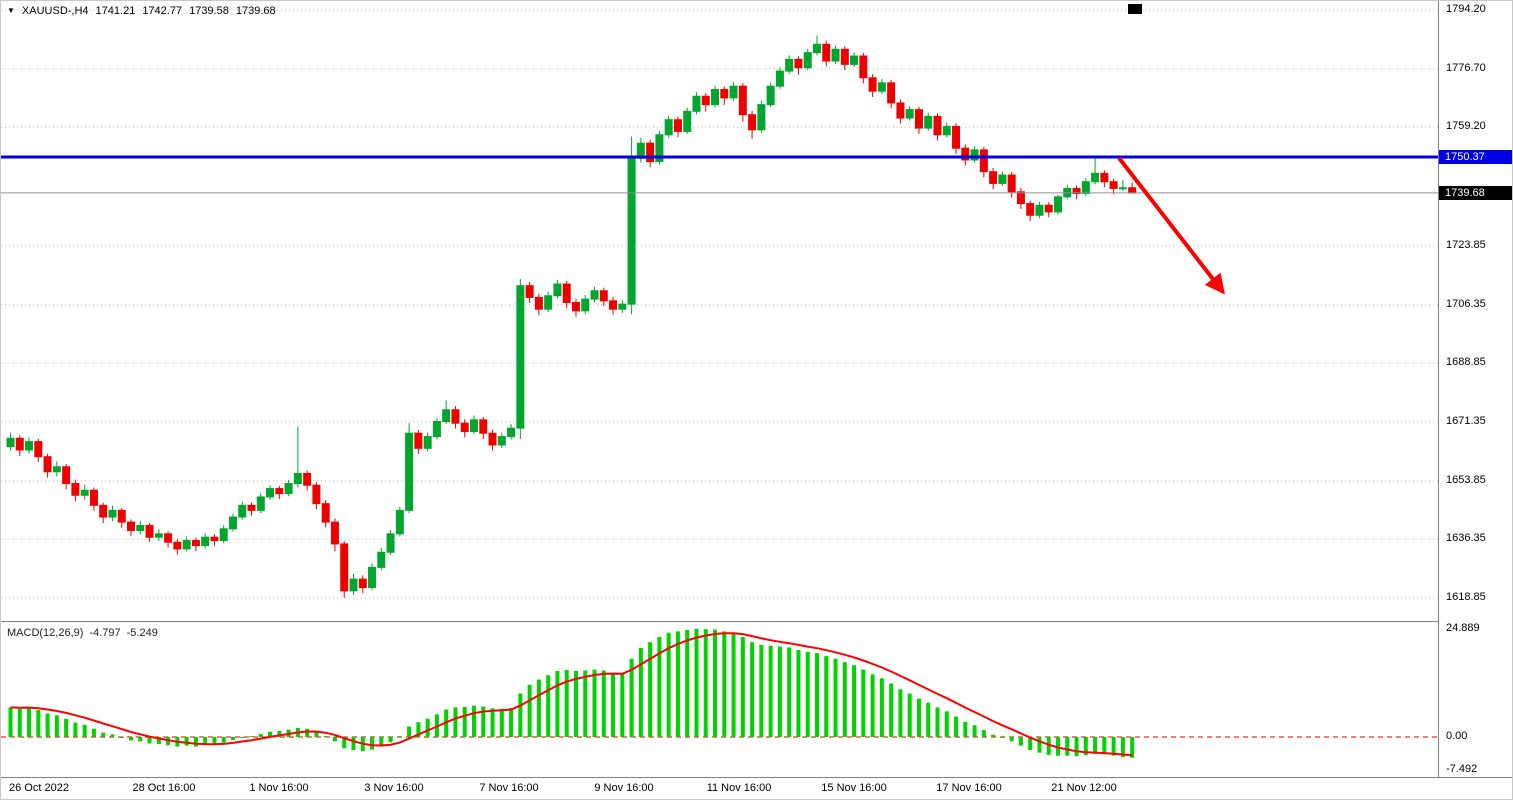 The width and height of the screenshot is (1513, 800). I want to click on symbol-dropdown-icon: ▼, so click(11, 10).